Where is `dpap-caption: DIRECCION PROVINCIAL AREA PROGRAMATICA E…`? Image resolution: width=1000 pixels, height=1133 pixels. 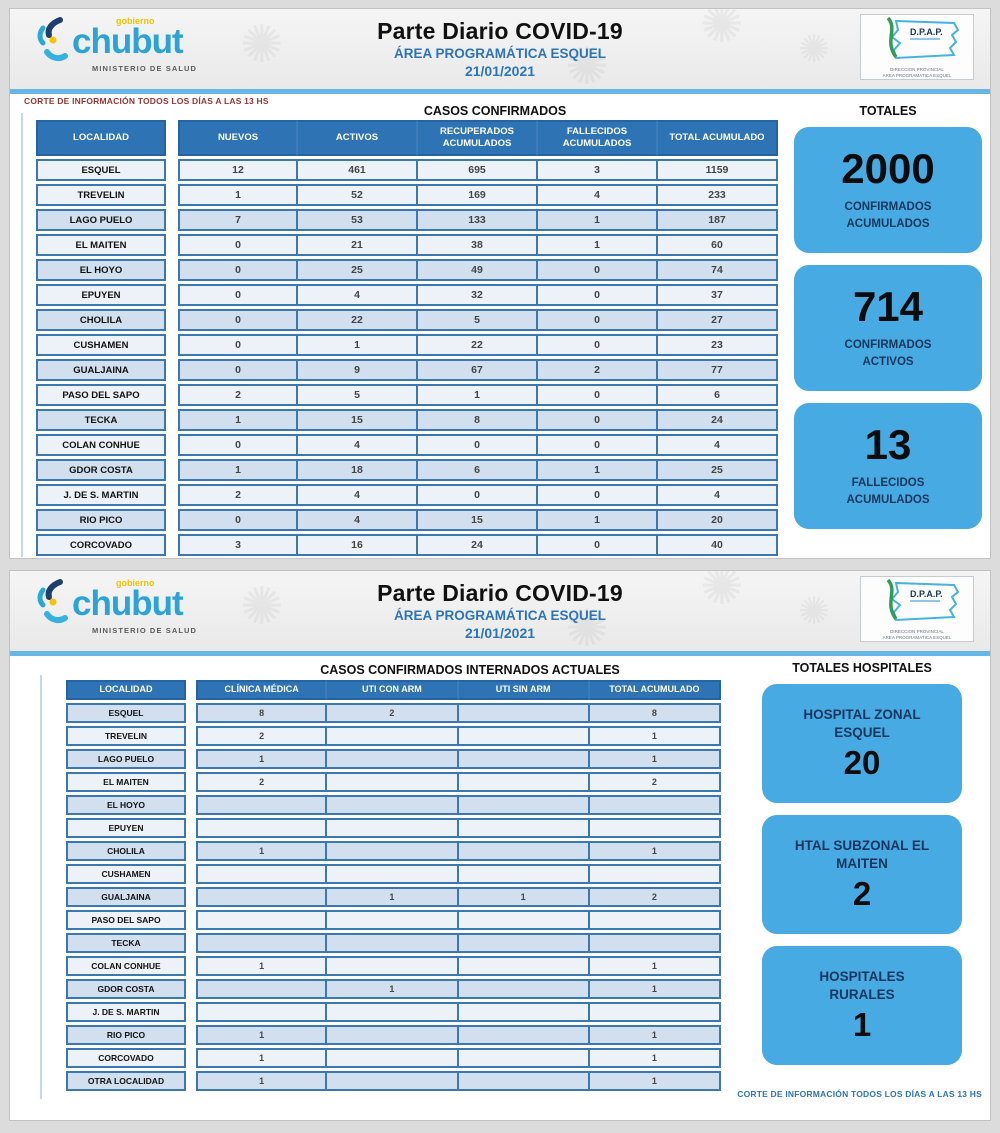 dpap-caption: DIRECCION PROVINCIAL AREA PROGRAMATICA E… is located at coordinates (917, 635).